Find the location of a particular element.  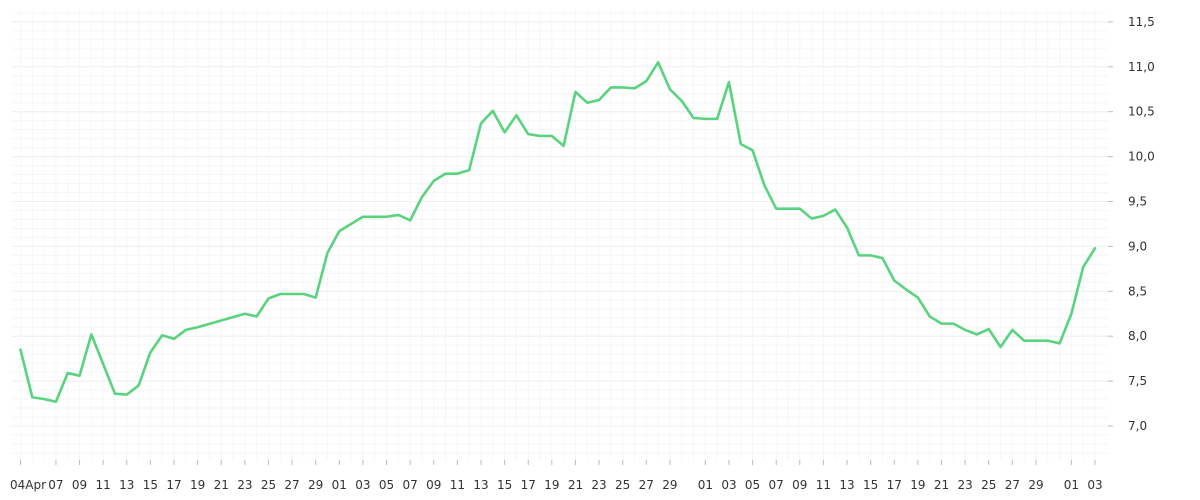

y-tick-label: 9,0 is located at coordinates (1137, 246).